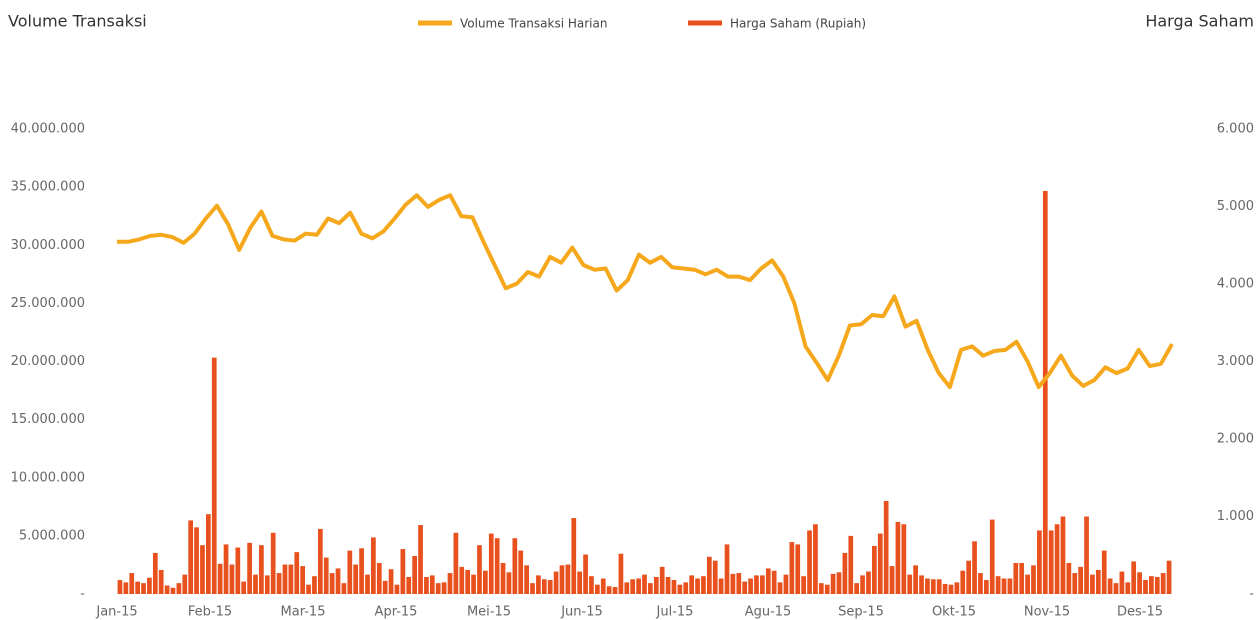  Describe the element at coordinates (303, 612) in the screenshot. I see `x-tick-label: Mar-15` at that location.